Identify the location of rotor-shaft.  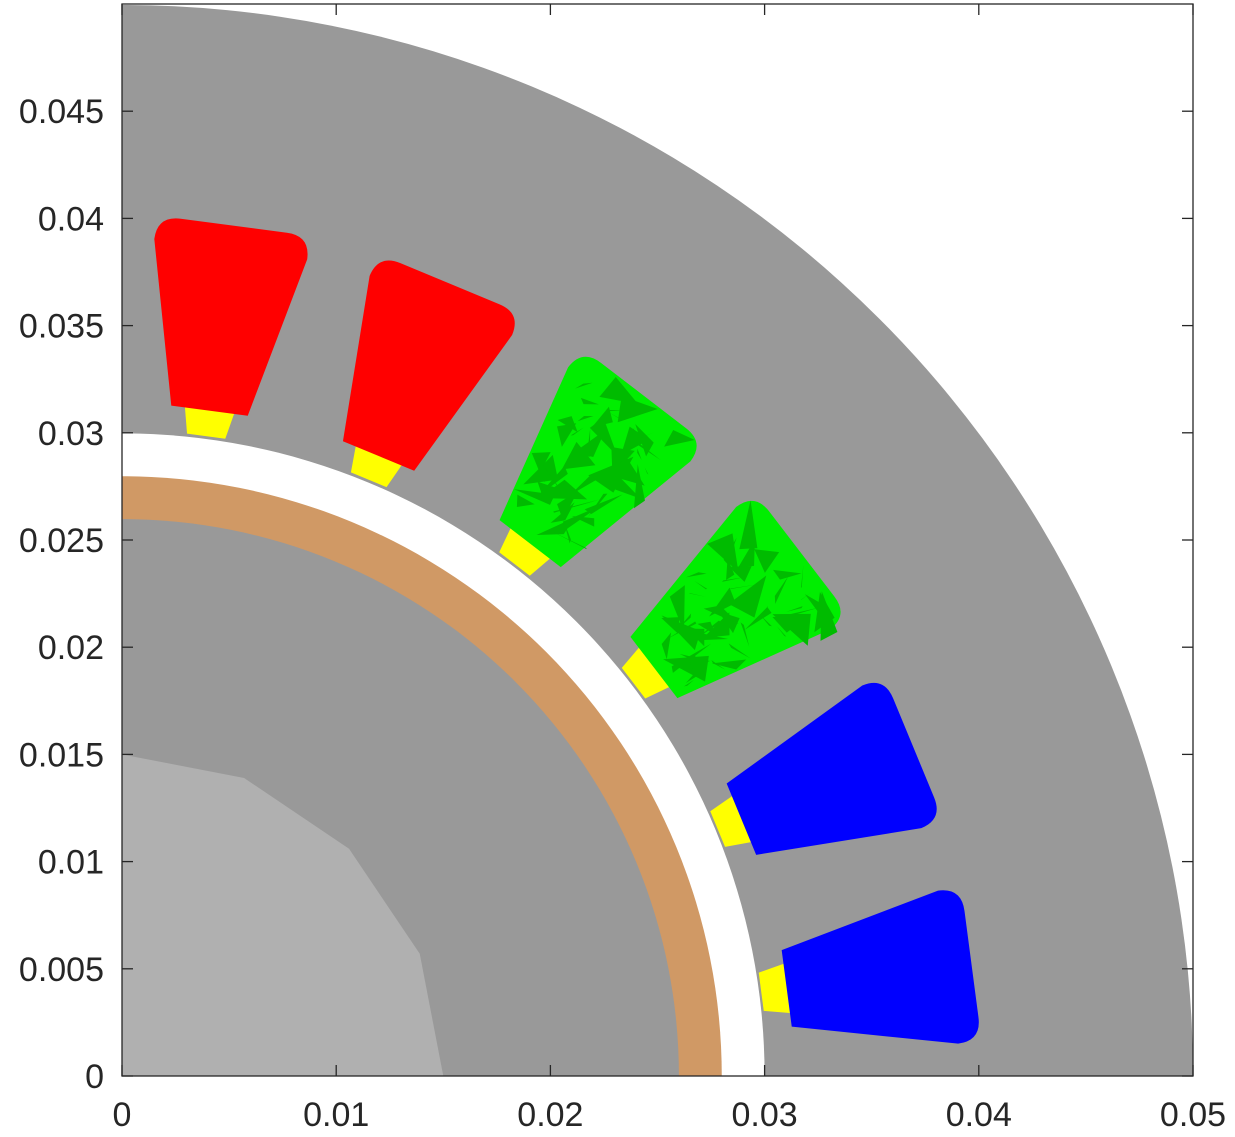
(283, 915).